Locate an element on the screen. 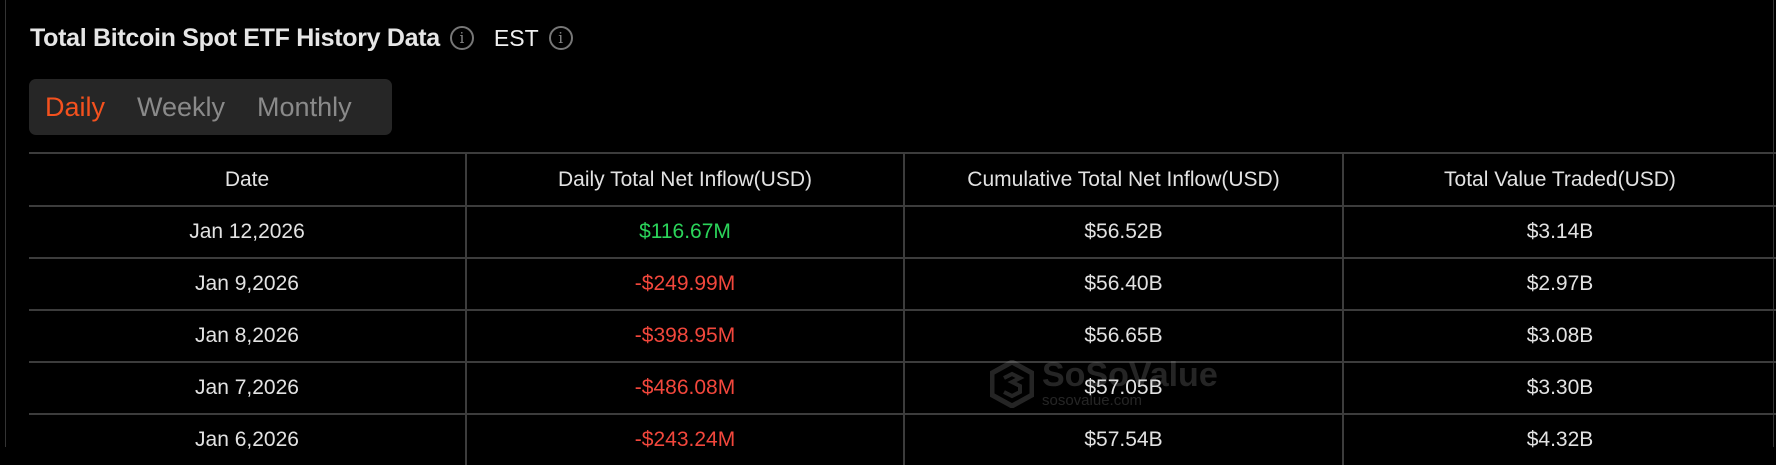  total-value-traded-cell: $2.97B is located at coordinates (1559, 283).